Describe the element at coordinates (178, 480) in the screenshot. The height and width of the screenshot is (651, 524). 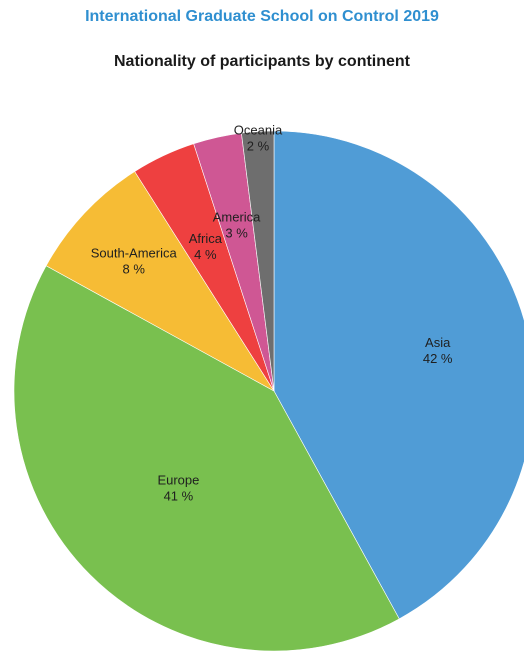
I see `slice-label-europe: Europe` at that location.